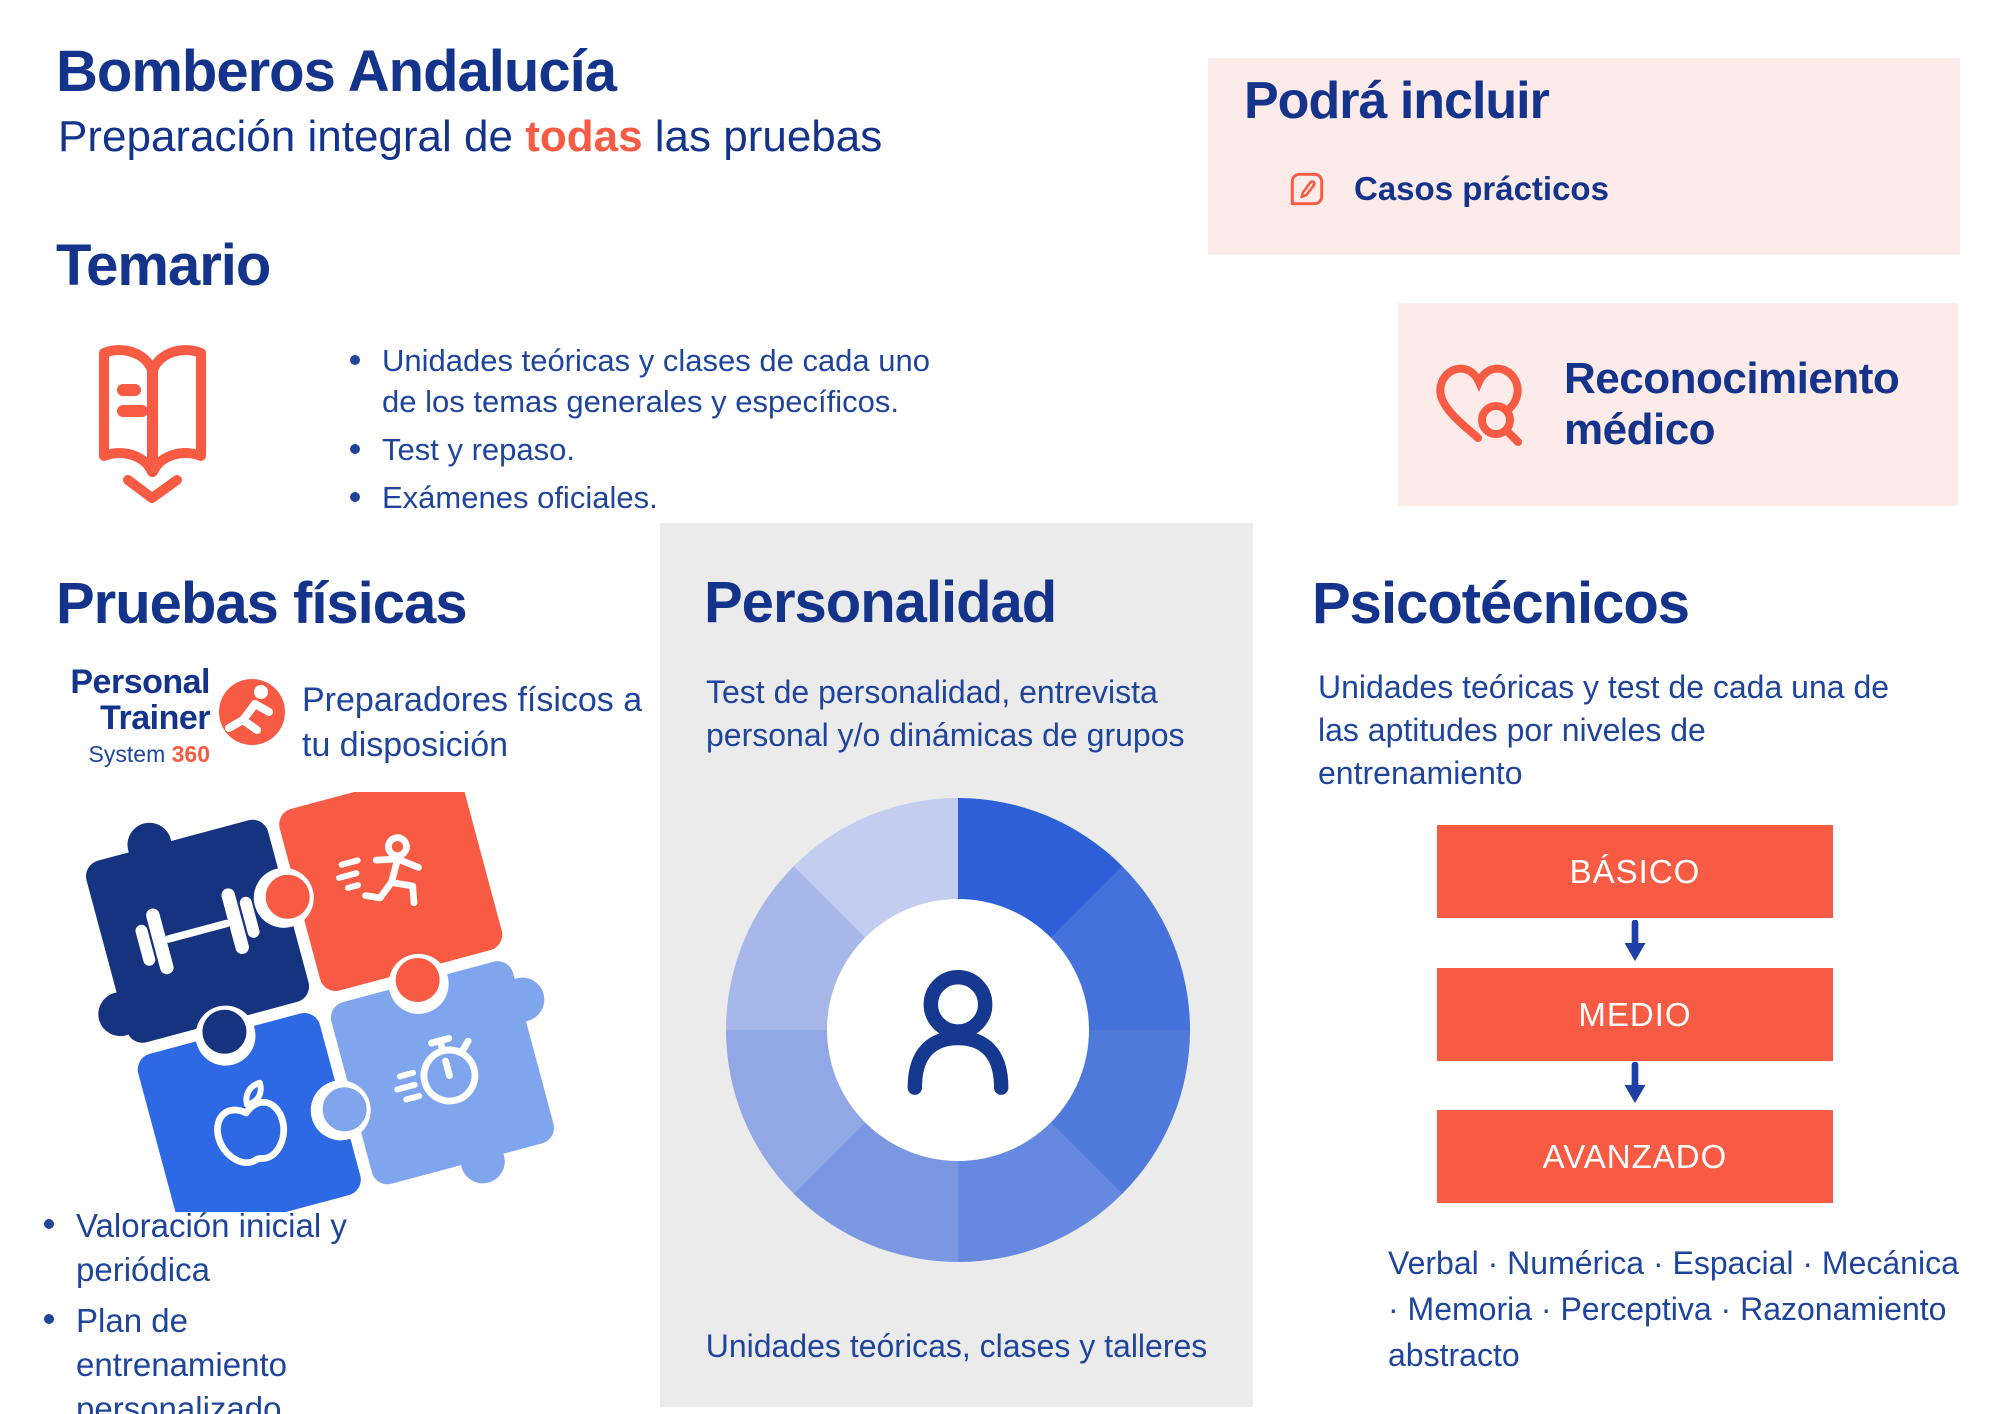  Describe the element at coordinates (472, 722) in the screenshot. I see `trainer-tagline: Preparadores físicos a tu disposición` at that location.